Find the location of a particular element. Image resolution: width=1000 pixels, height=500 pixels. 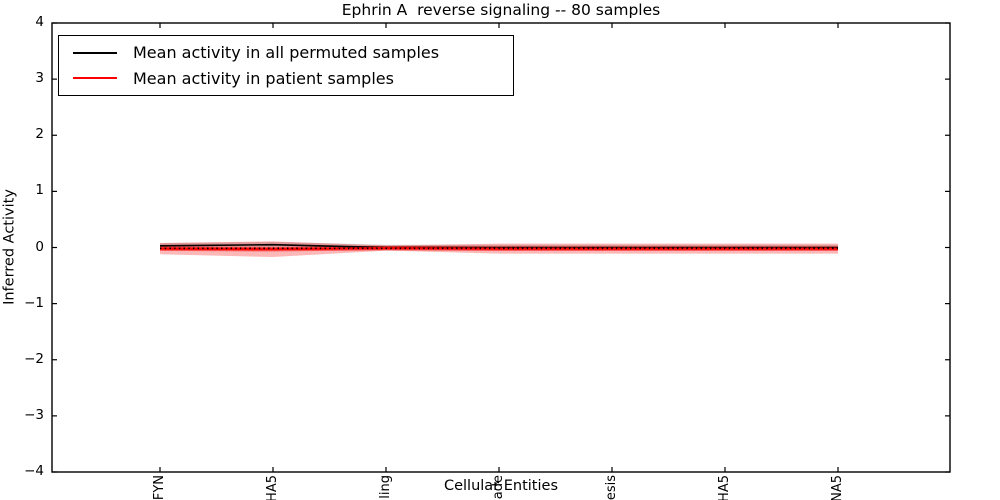

x-tick-label: FYN is located at coordinates (159, 487).